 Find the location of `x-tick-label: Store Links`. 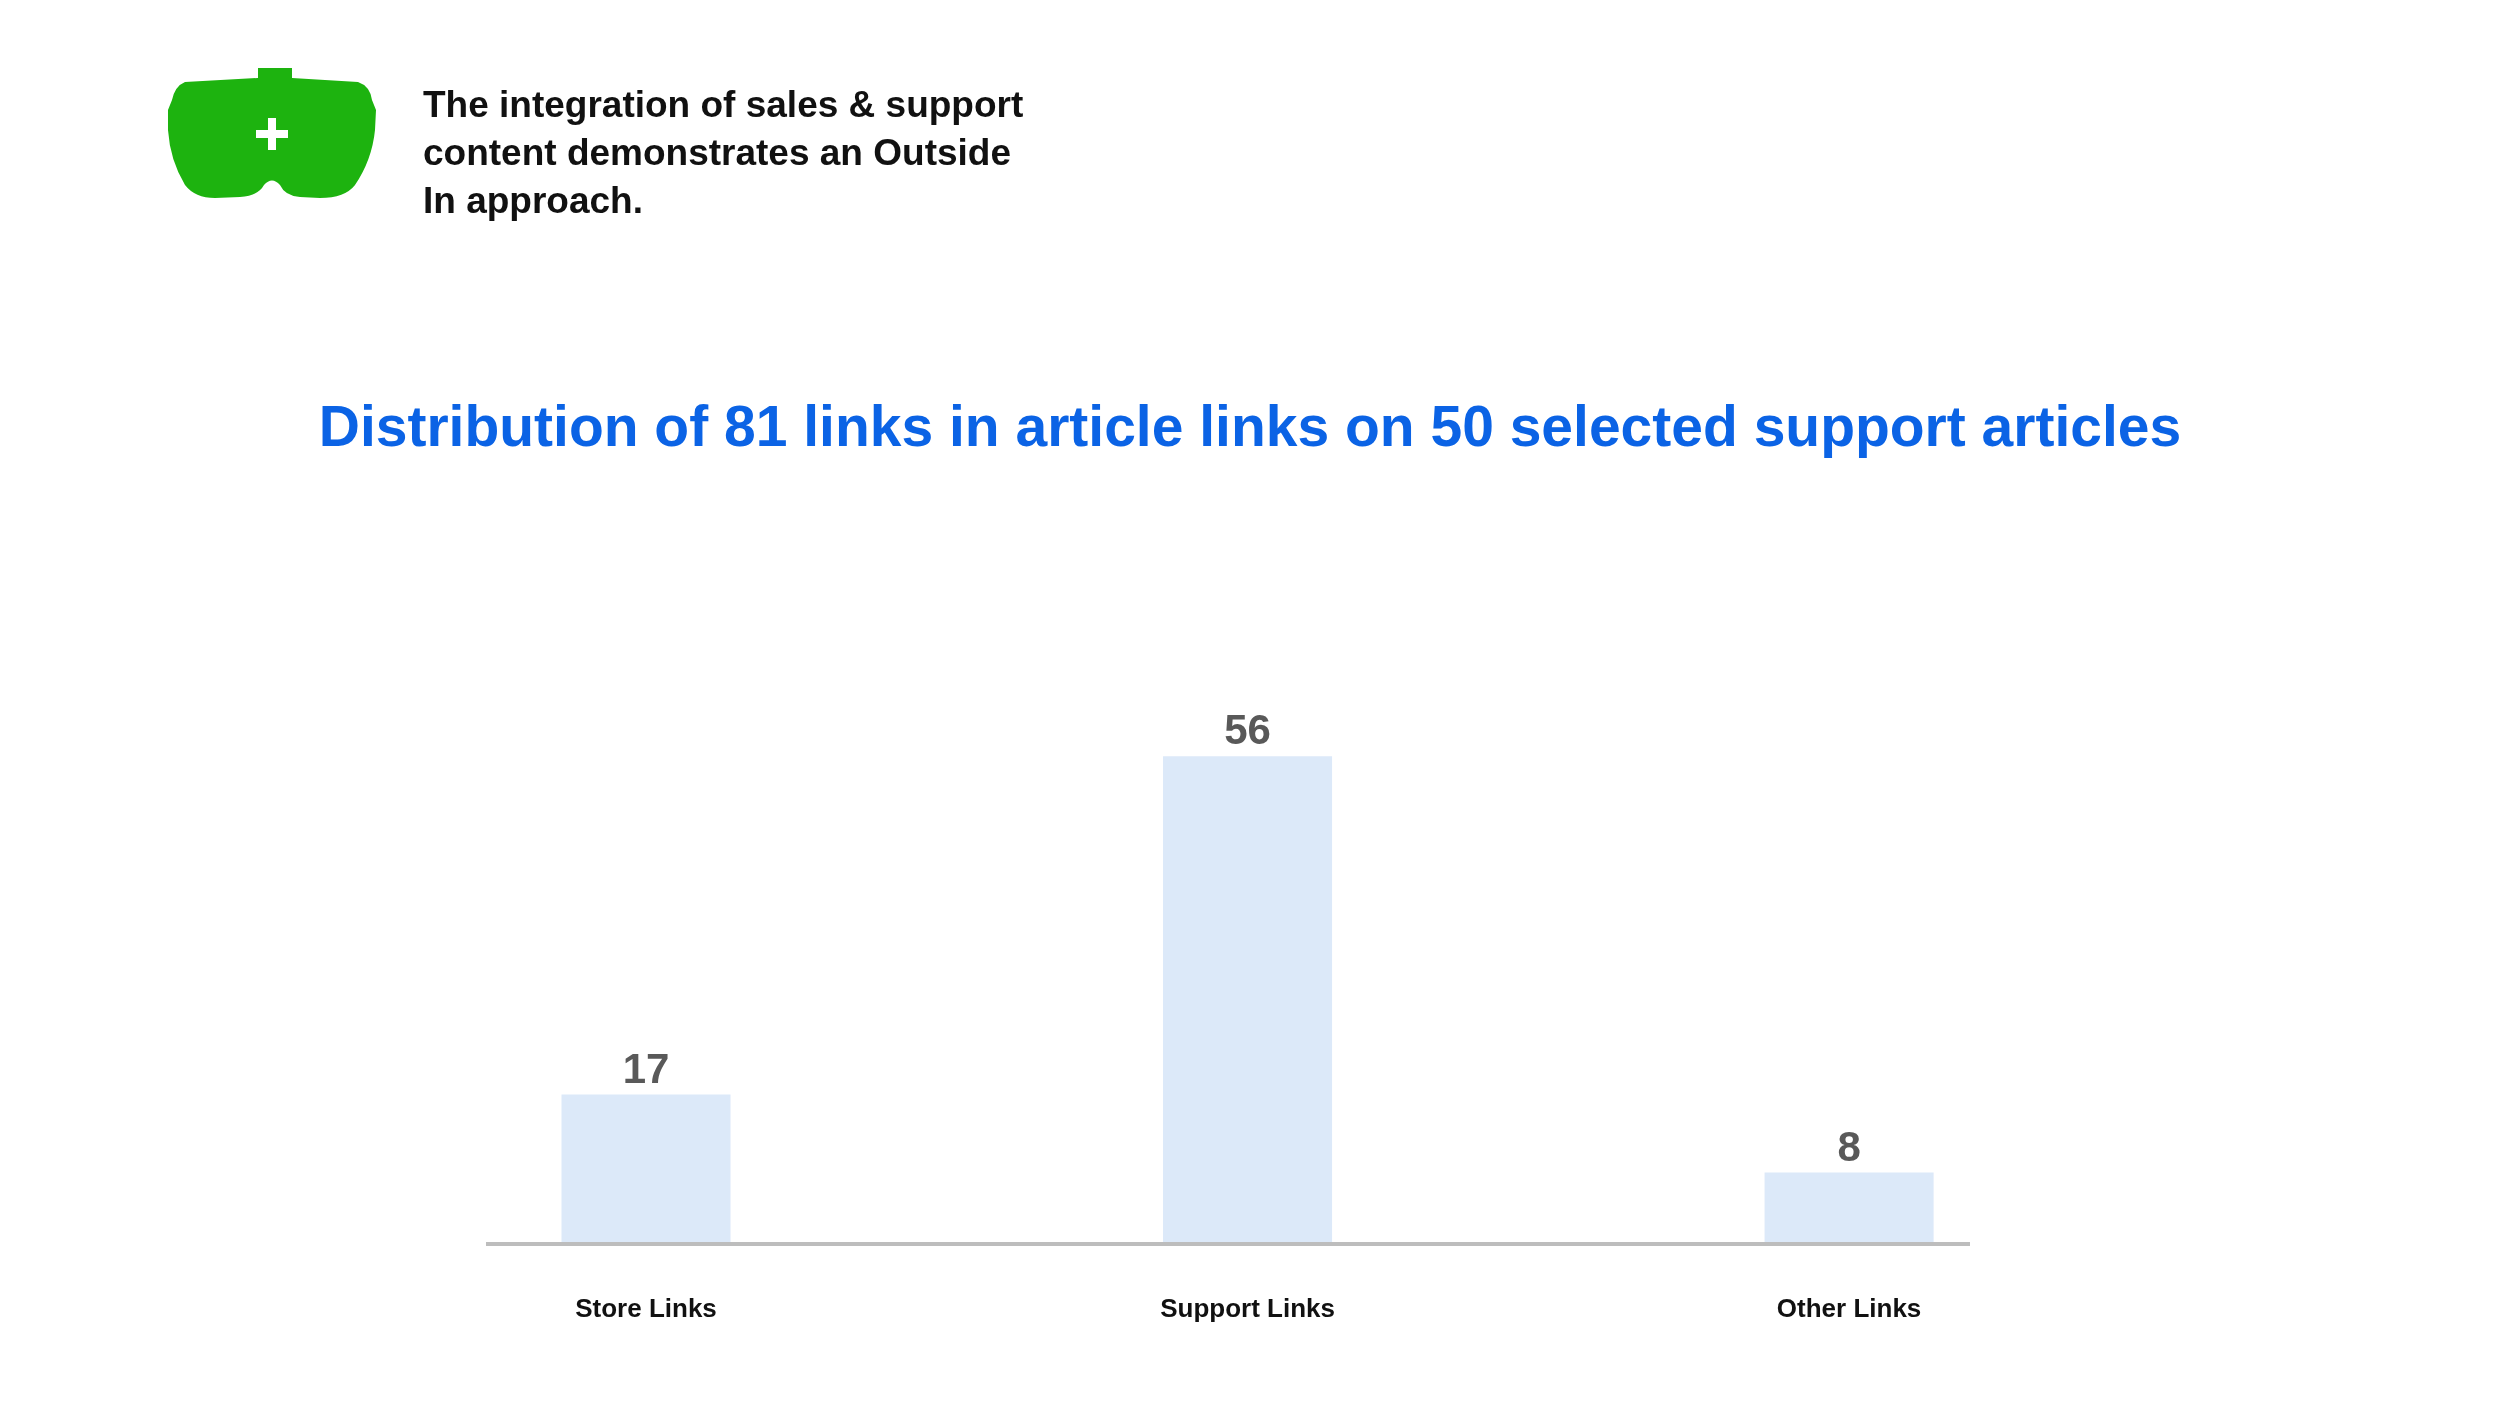

x-tick-label: Store Links is located at coordinates (646, 1308).